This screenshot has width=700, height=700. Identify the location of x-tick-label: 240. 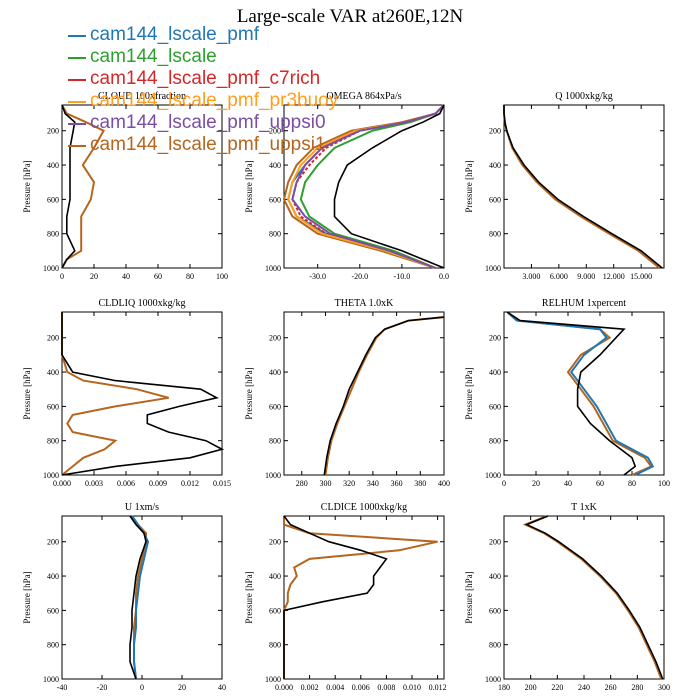
(584, 687).